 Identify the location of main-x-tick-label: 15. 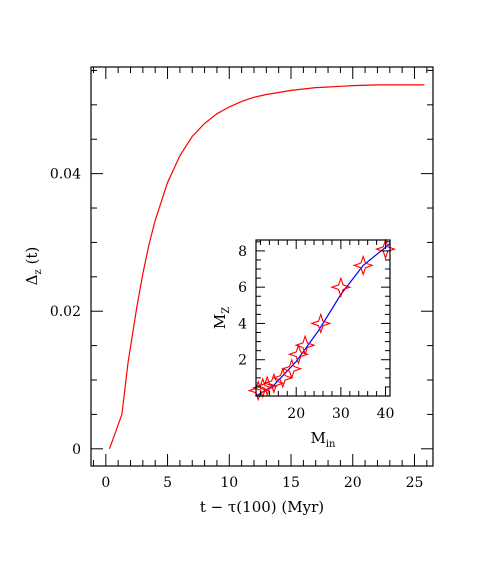
(291, 483).